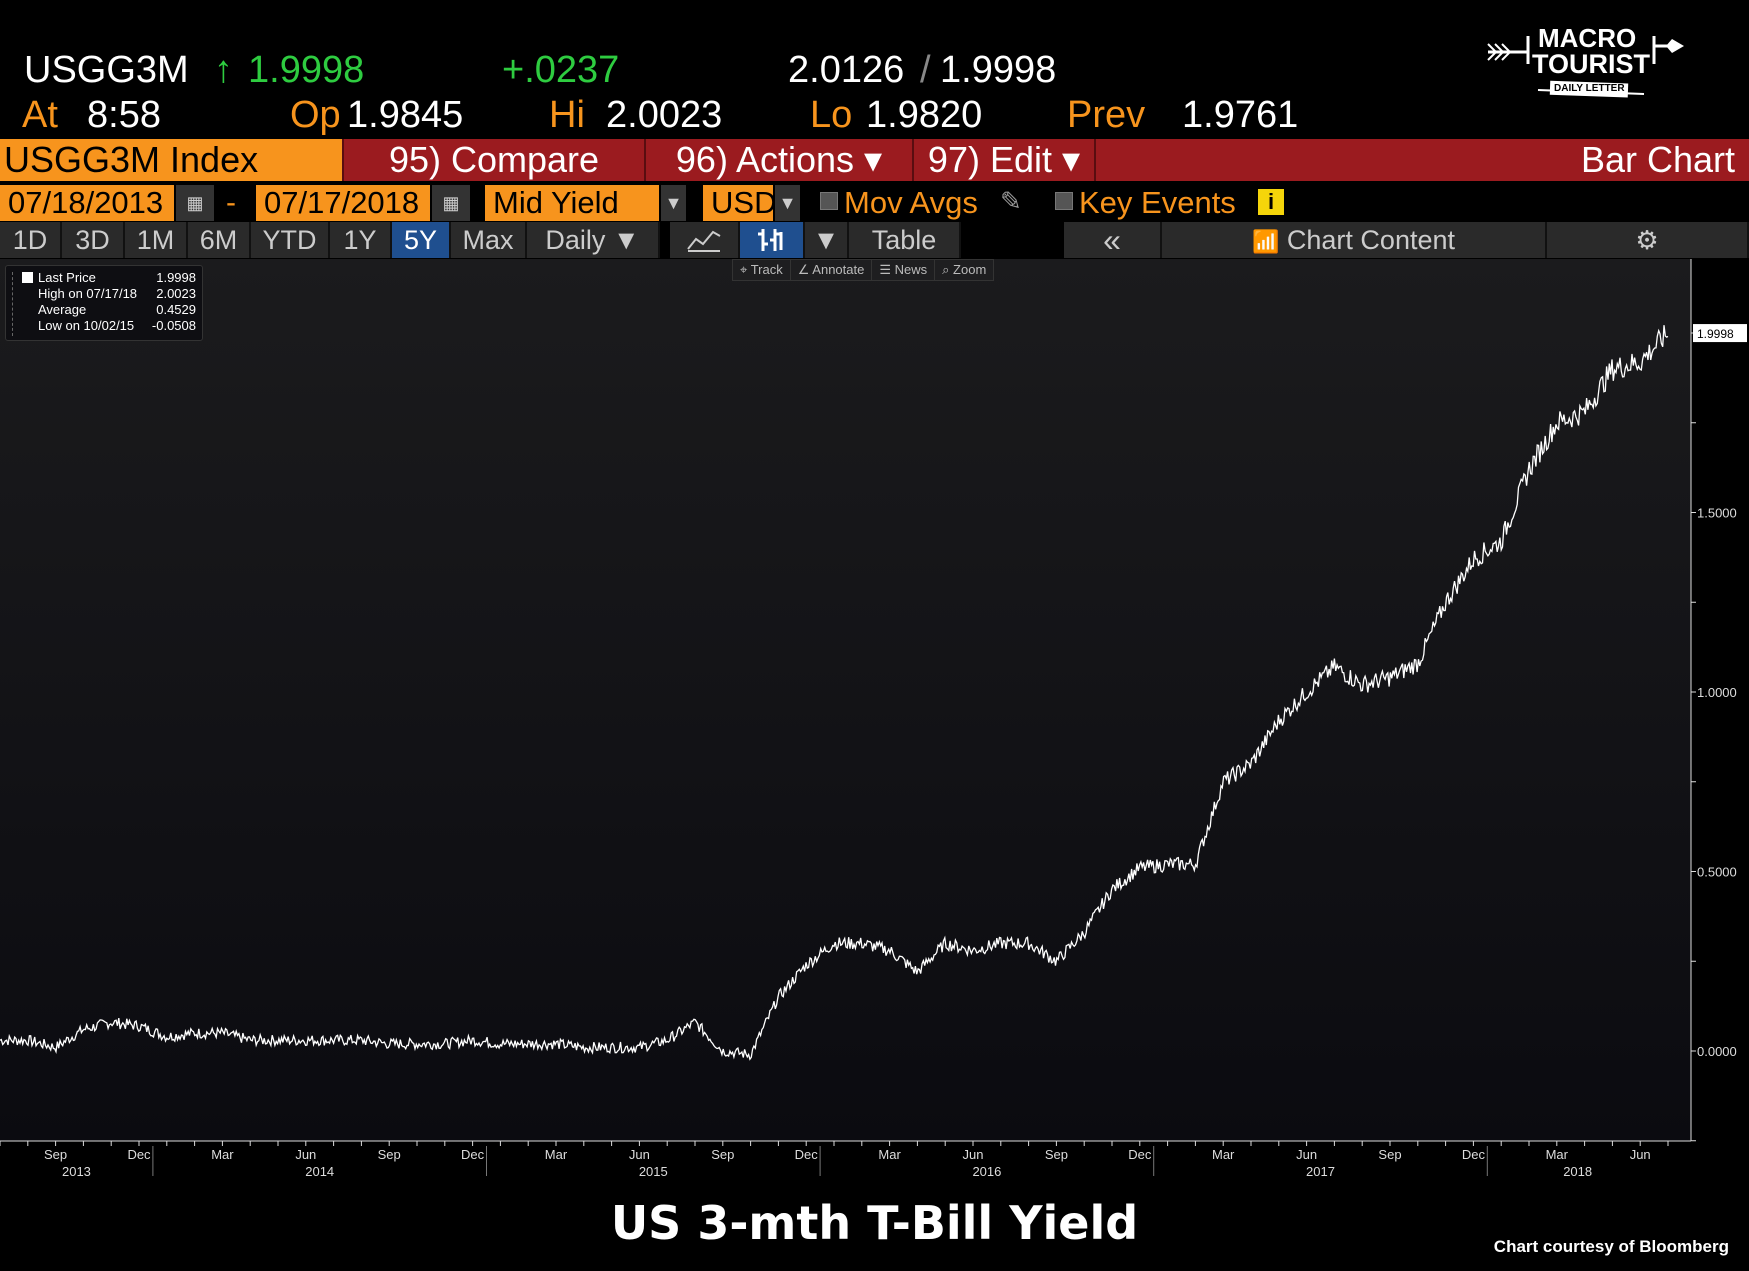  I want to click on prev-label: Prev, so click(1106, 115).